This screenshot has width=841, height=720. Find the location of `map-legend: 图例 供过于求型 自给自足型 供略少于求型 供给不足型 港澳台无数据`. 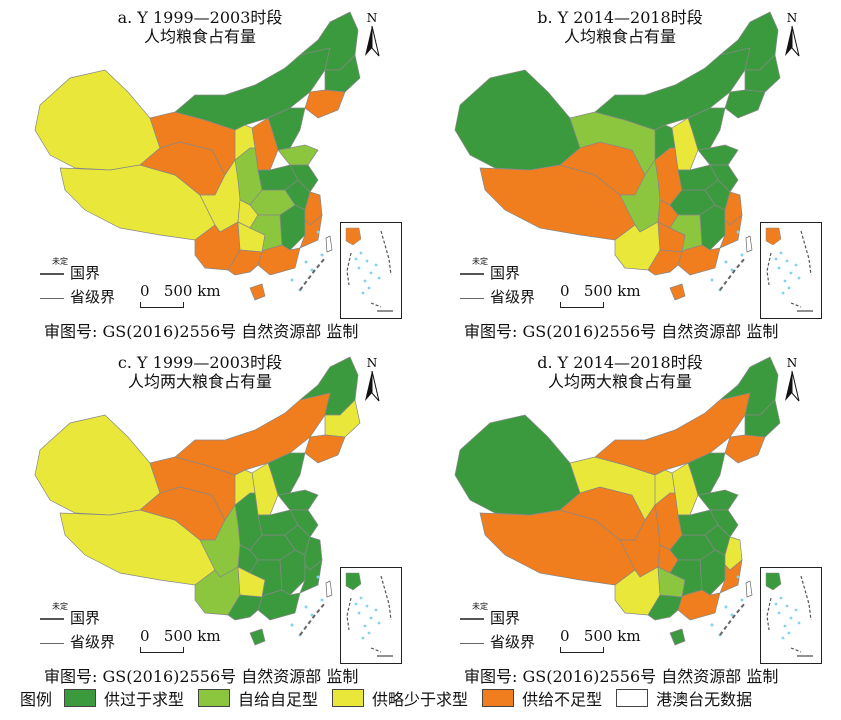

map-legend: 图例 供过于求型 自给自足型 供略少于求型 供给不足型 港澳台无数据 is located at coordinates (425, 698).